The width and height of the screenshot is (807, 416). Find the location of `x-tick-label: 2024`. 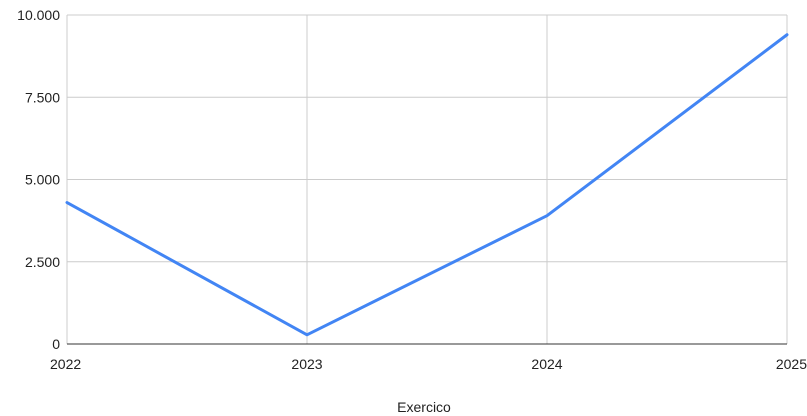

x-tick-label: 2024 is located at coordinates (546, 364).